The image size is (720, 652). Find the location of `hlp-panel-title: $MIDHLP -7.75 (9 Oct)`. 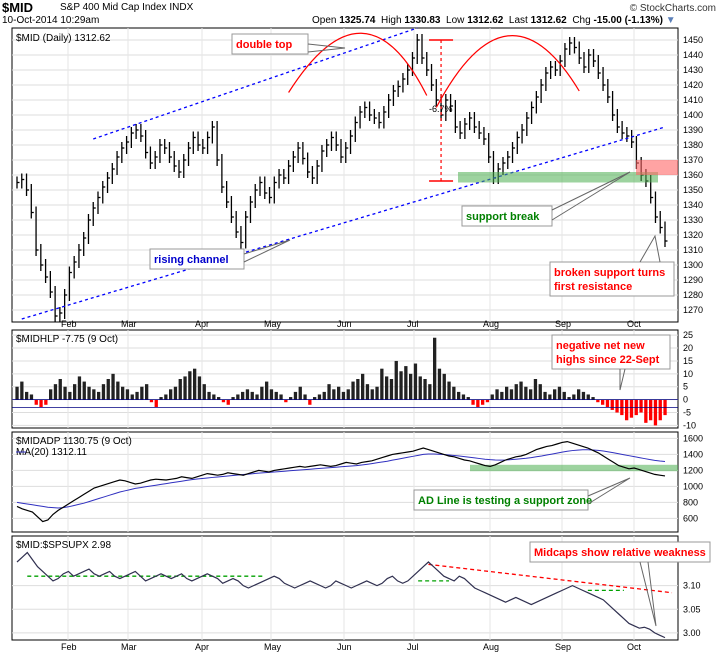

hlp-panel-title: $MIDHLP -7.75 (9 Oct) is located at coordinates (67, 339).